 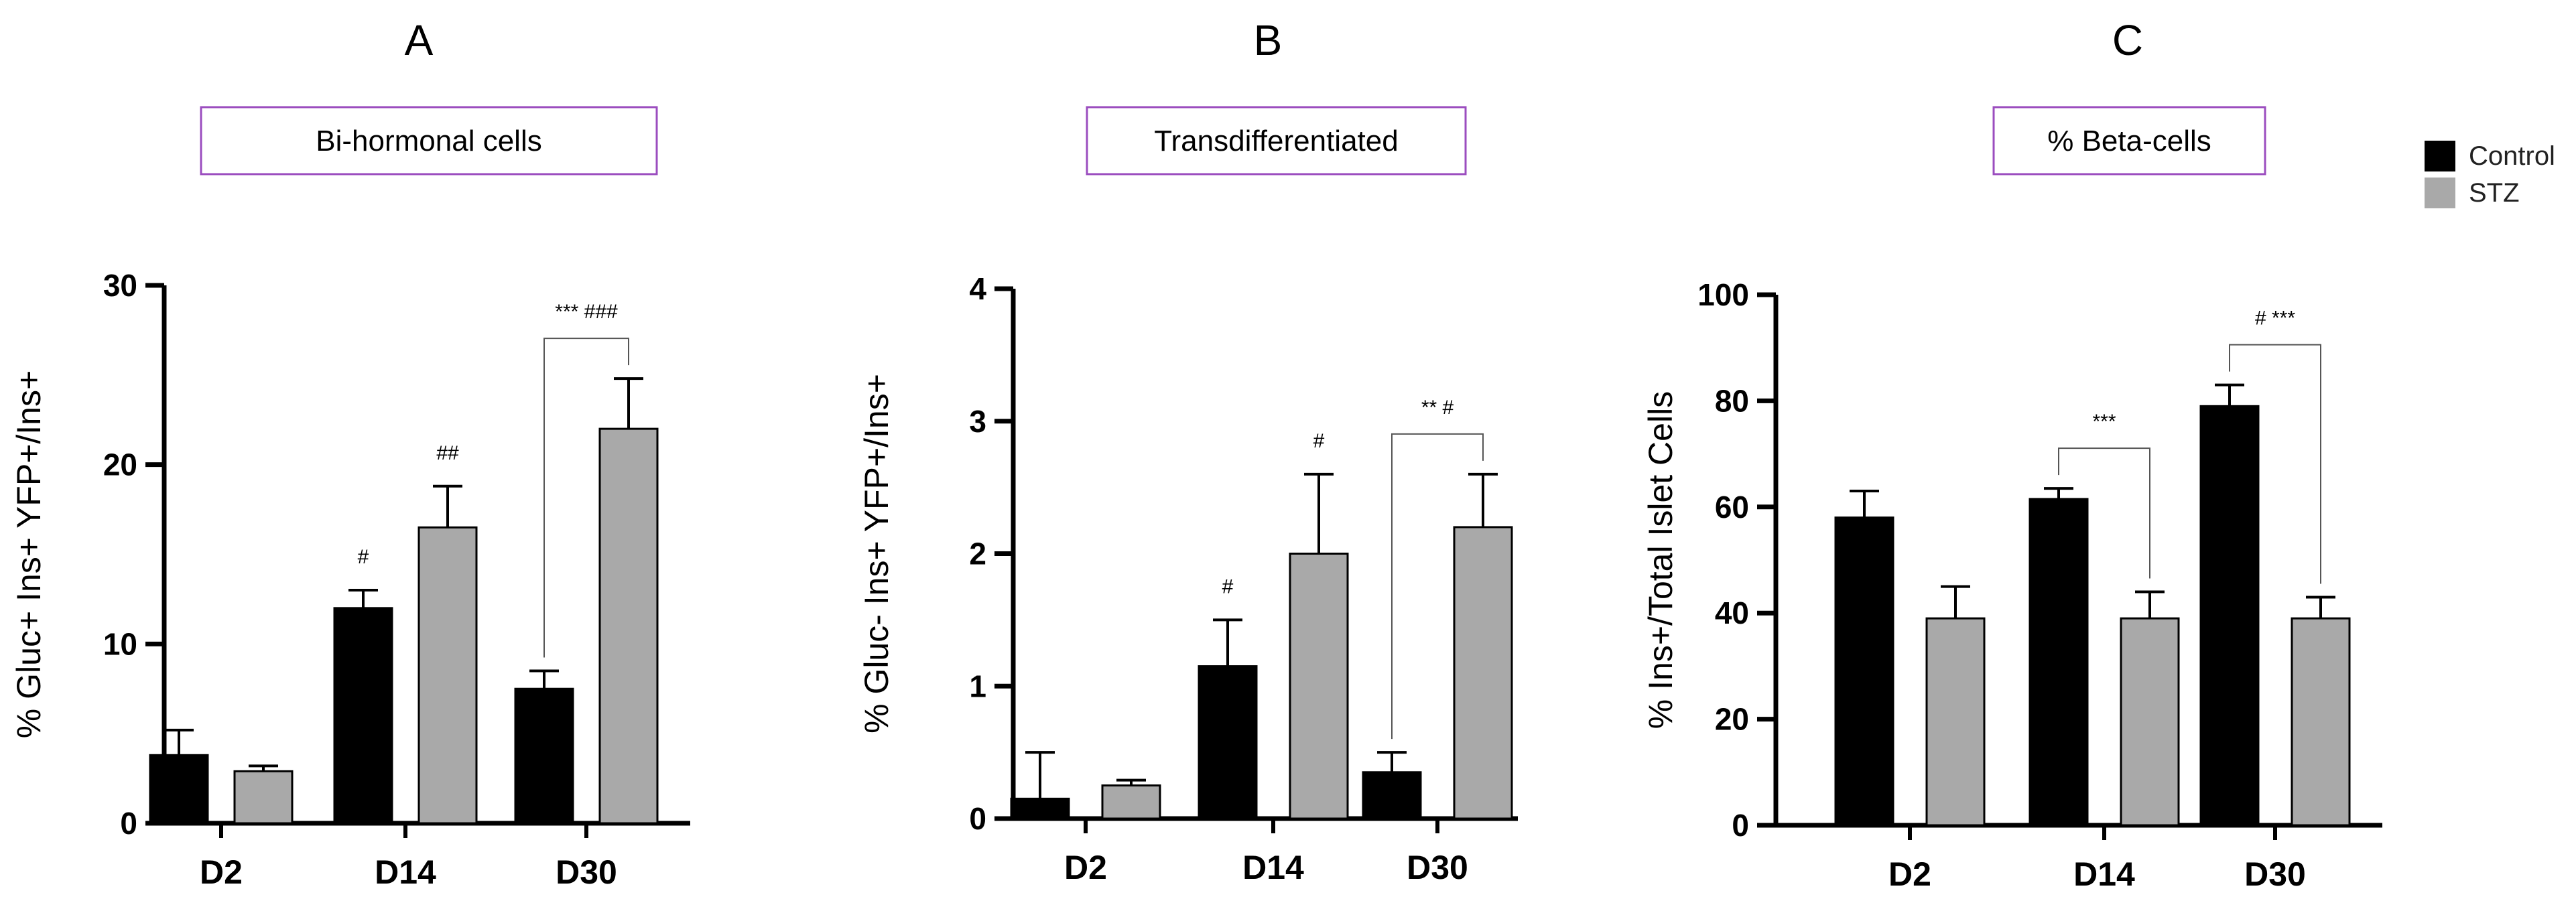 I want to click on y-tick-label: 1, so click(x=977, y=686).